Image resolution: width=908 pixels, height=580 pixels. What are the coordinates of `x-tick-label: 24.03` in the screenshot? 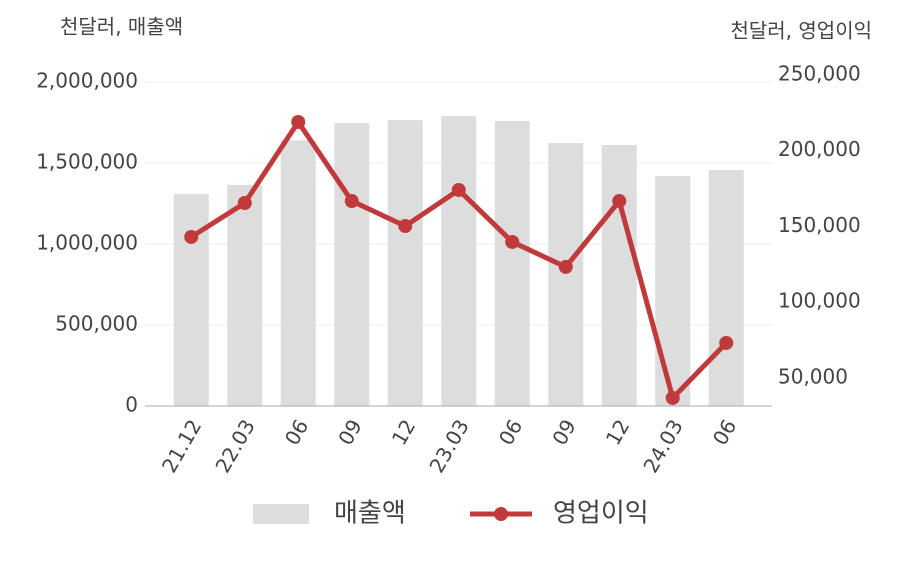 It's located at (662, 446).